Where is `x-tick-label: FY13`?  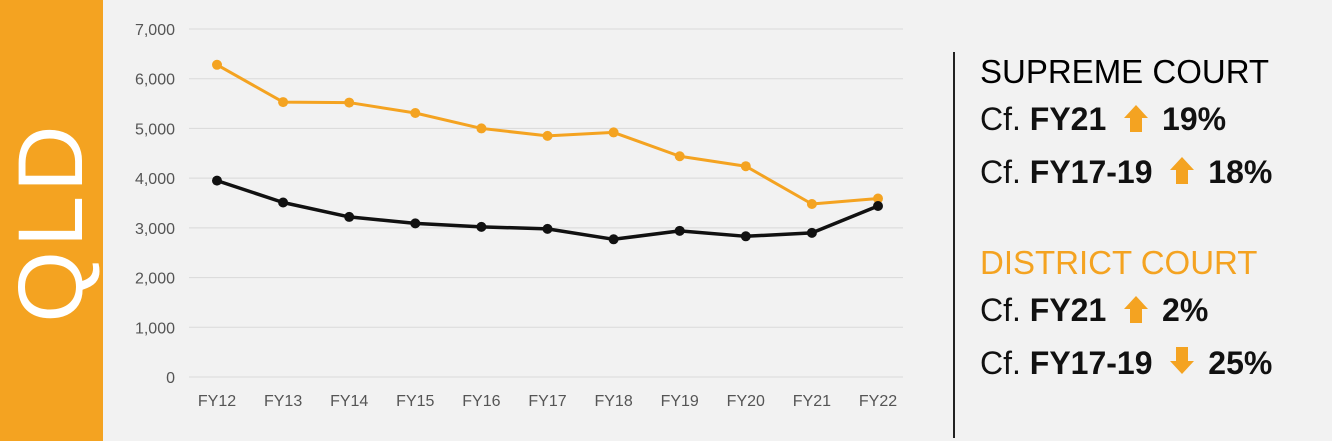 x-tick-label: FY13 is located at coordinates (283, 401).